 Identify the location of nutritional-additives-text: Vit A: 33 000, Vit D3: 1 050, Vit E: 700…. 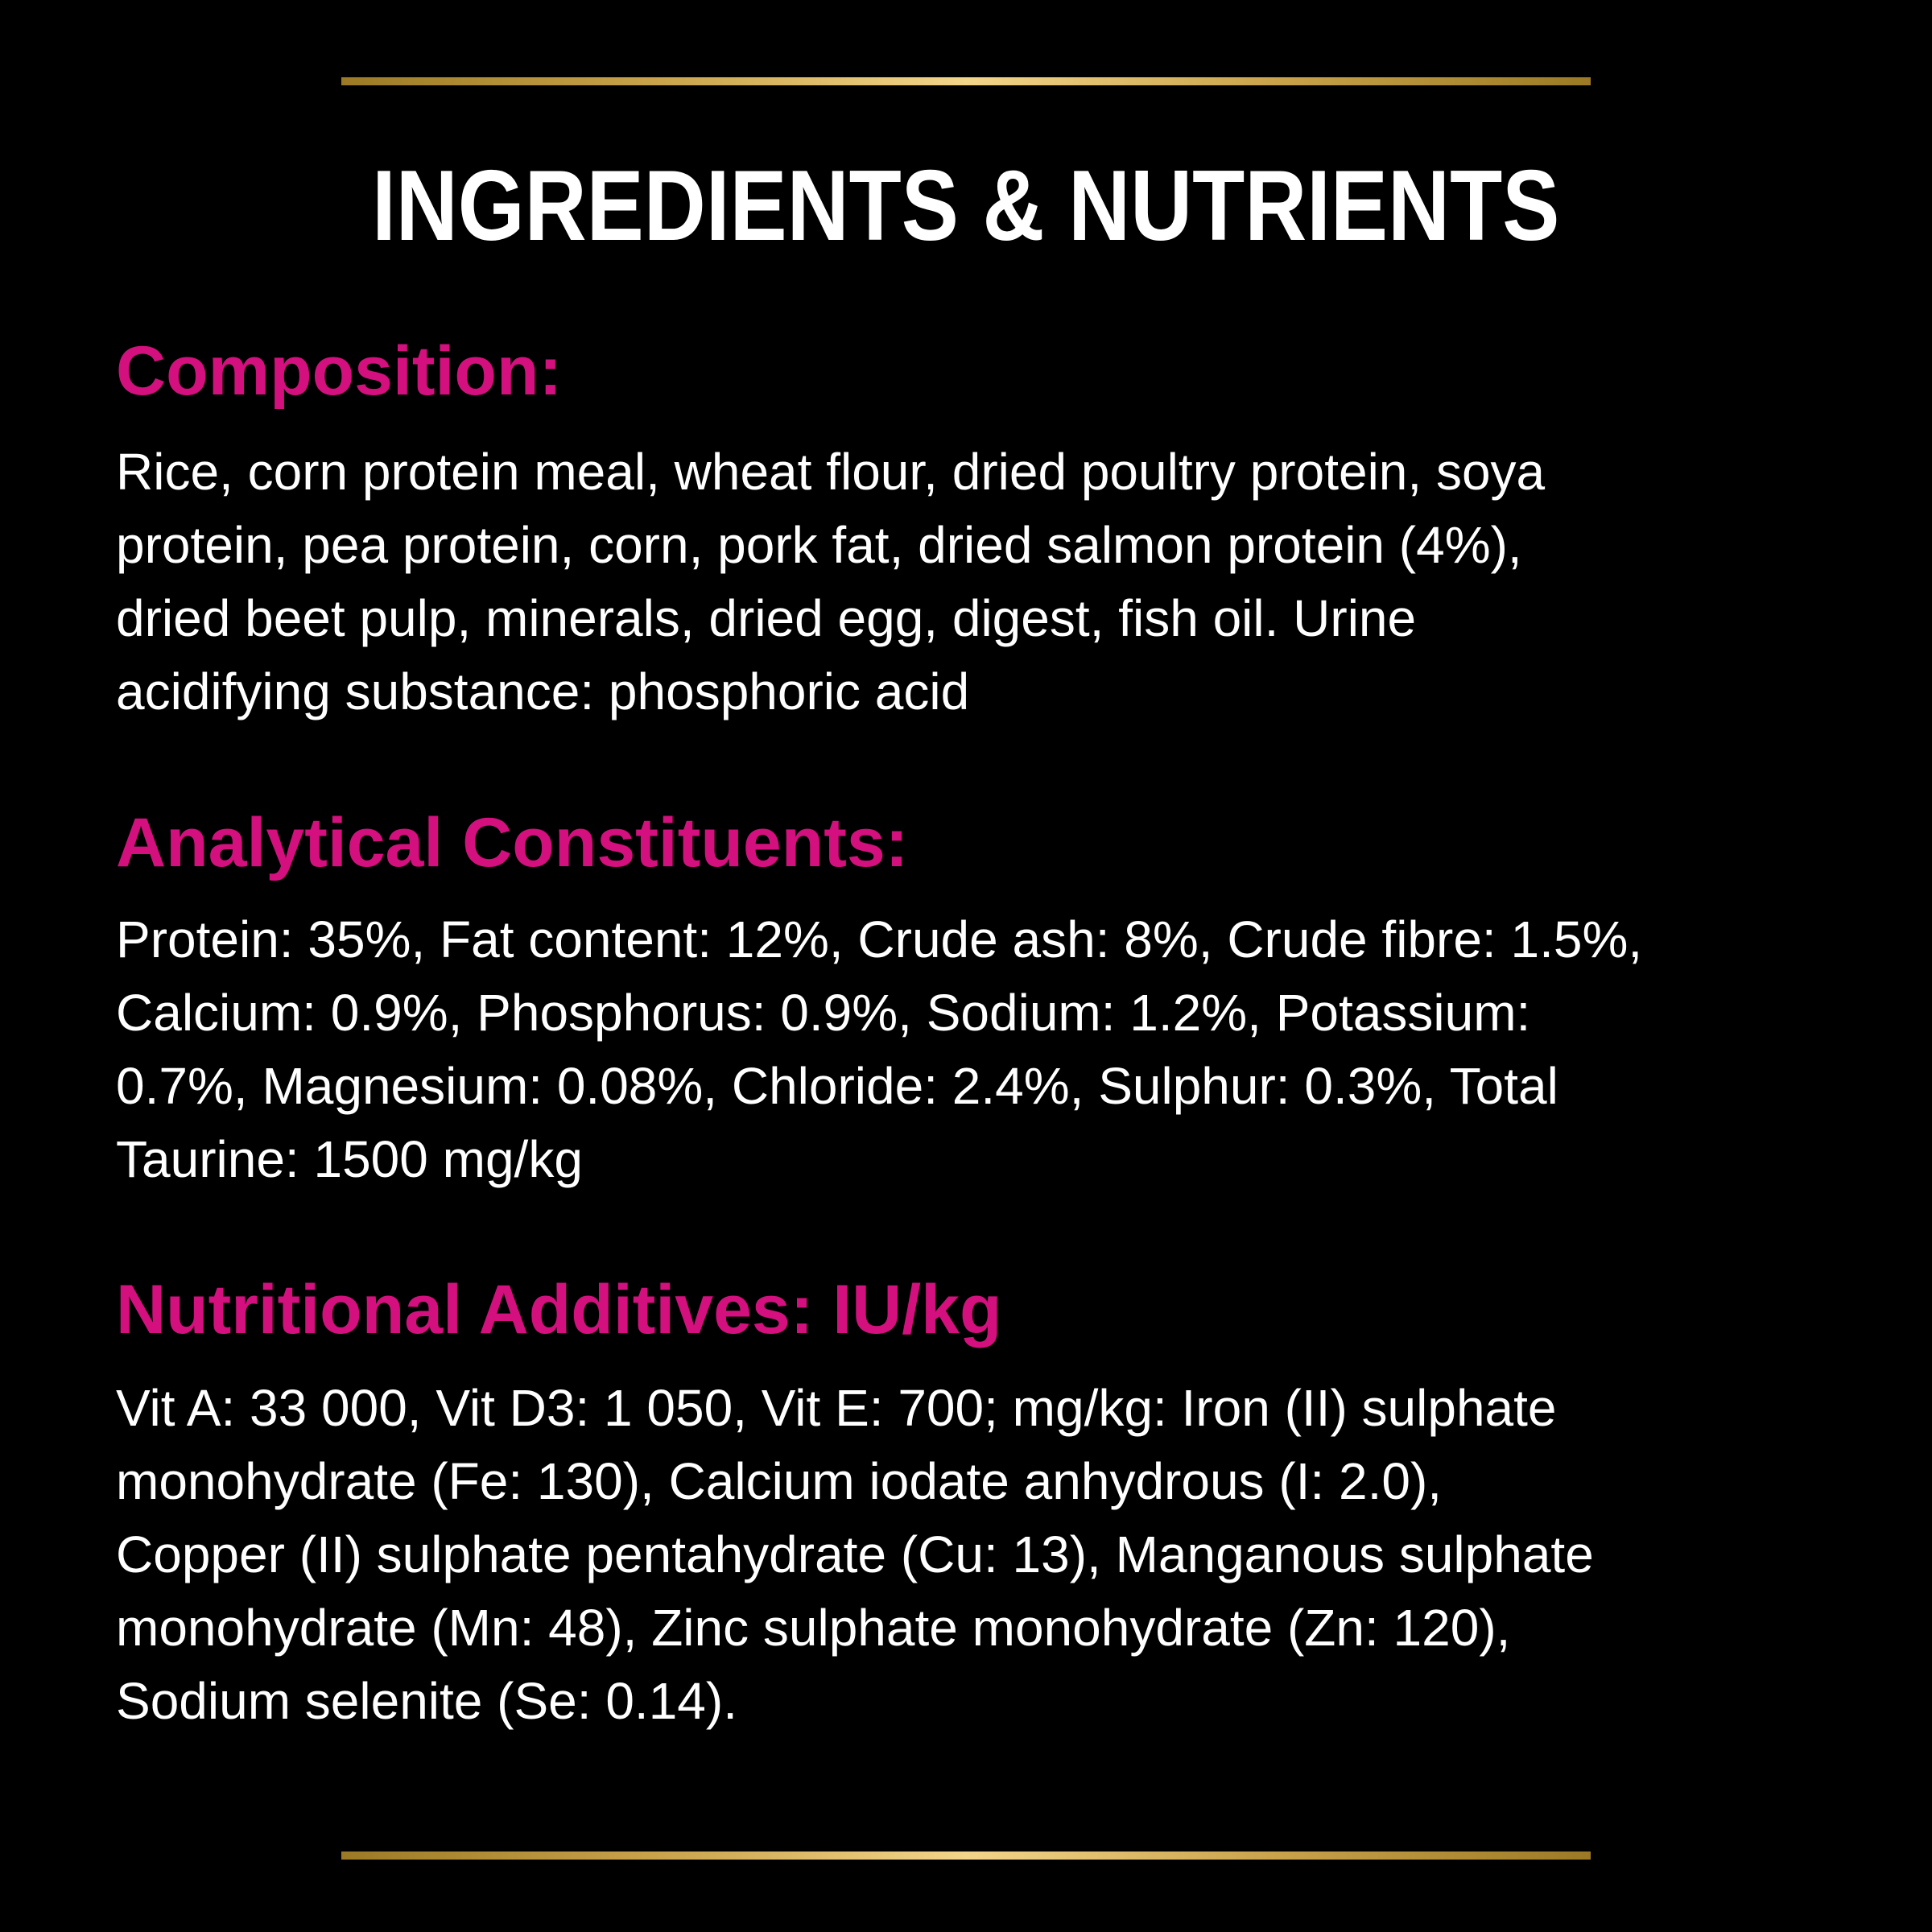
(855, 1555).